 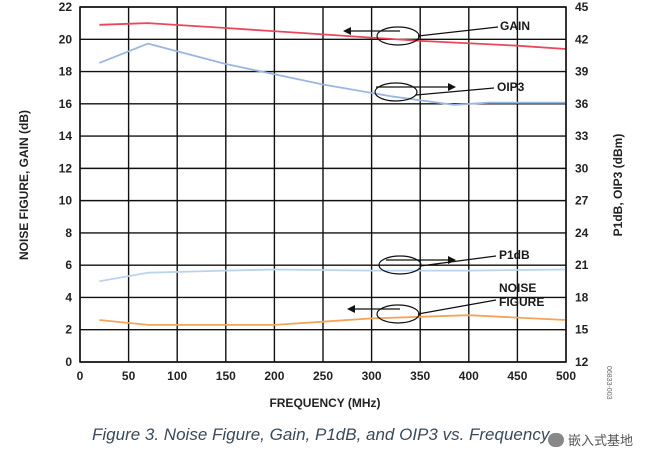 I want to click on y-left-axis-title: NOISE FIGURE, GAIN (dB), so click(x=24, y=185).